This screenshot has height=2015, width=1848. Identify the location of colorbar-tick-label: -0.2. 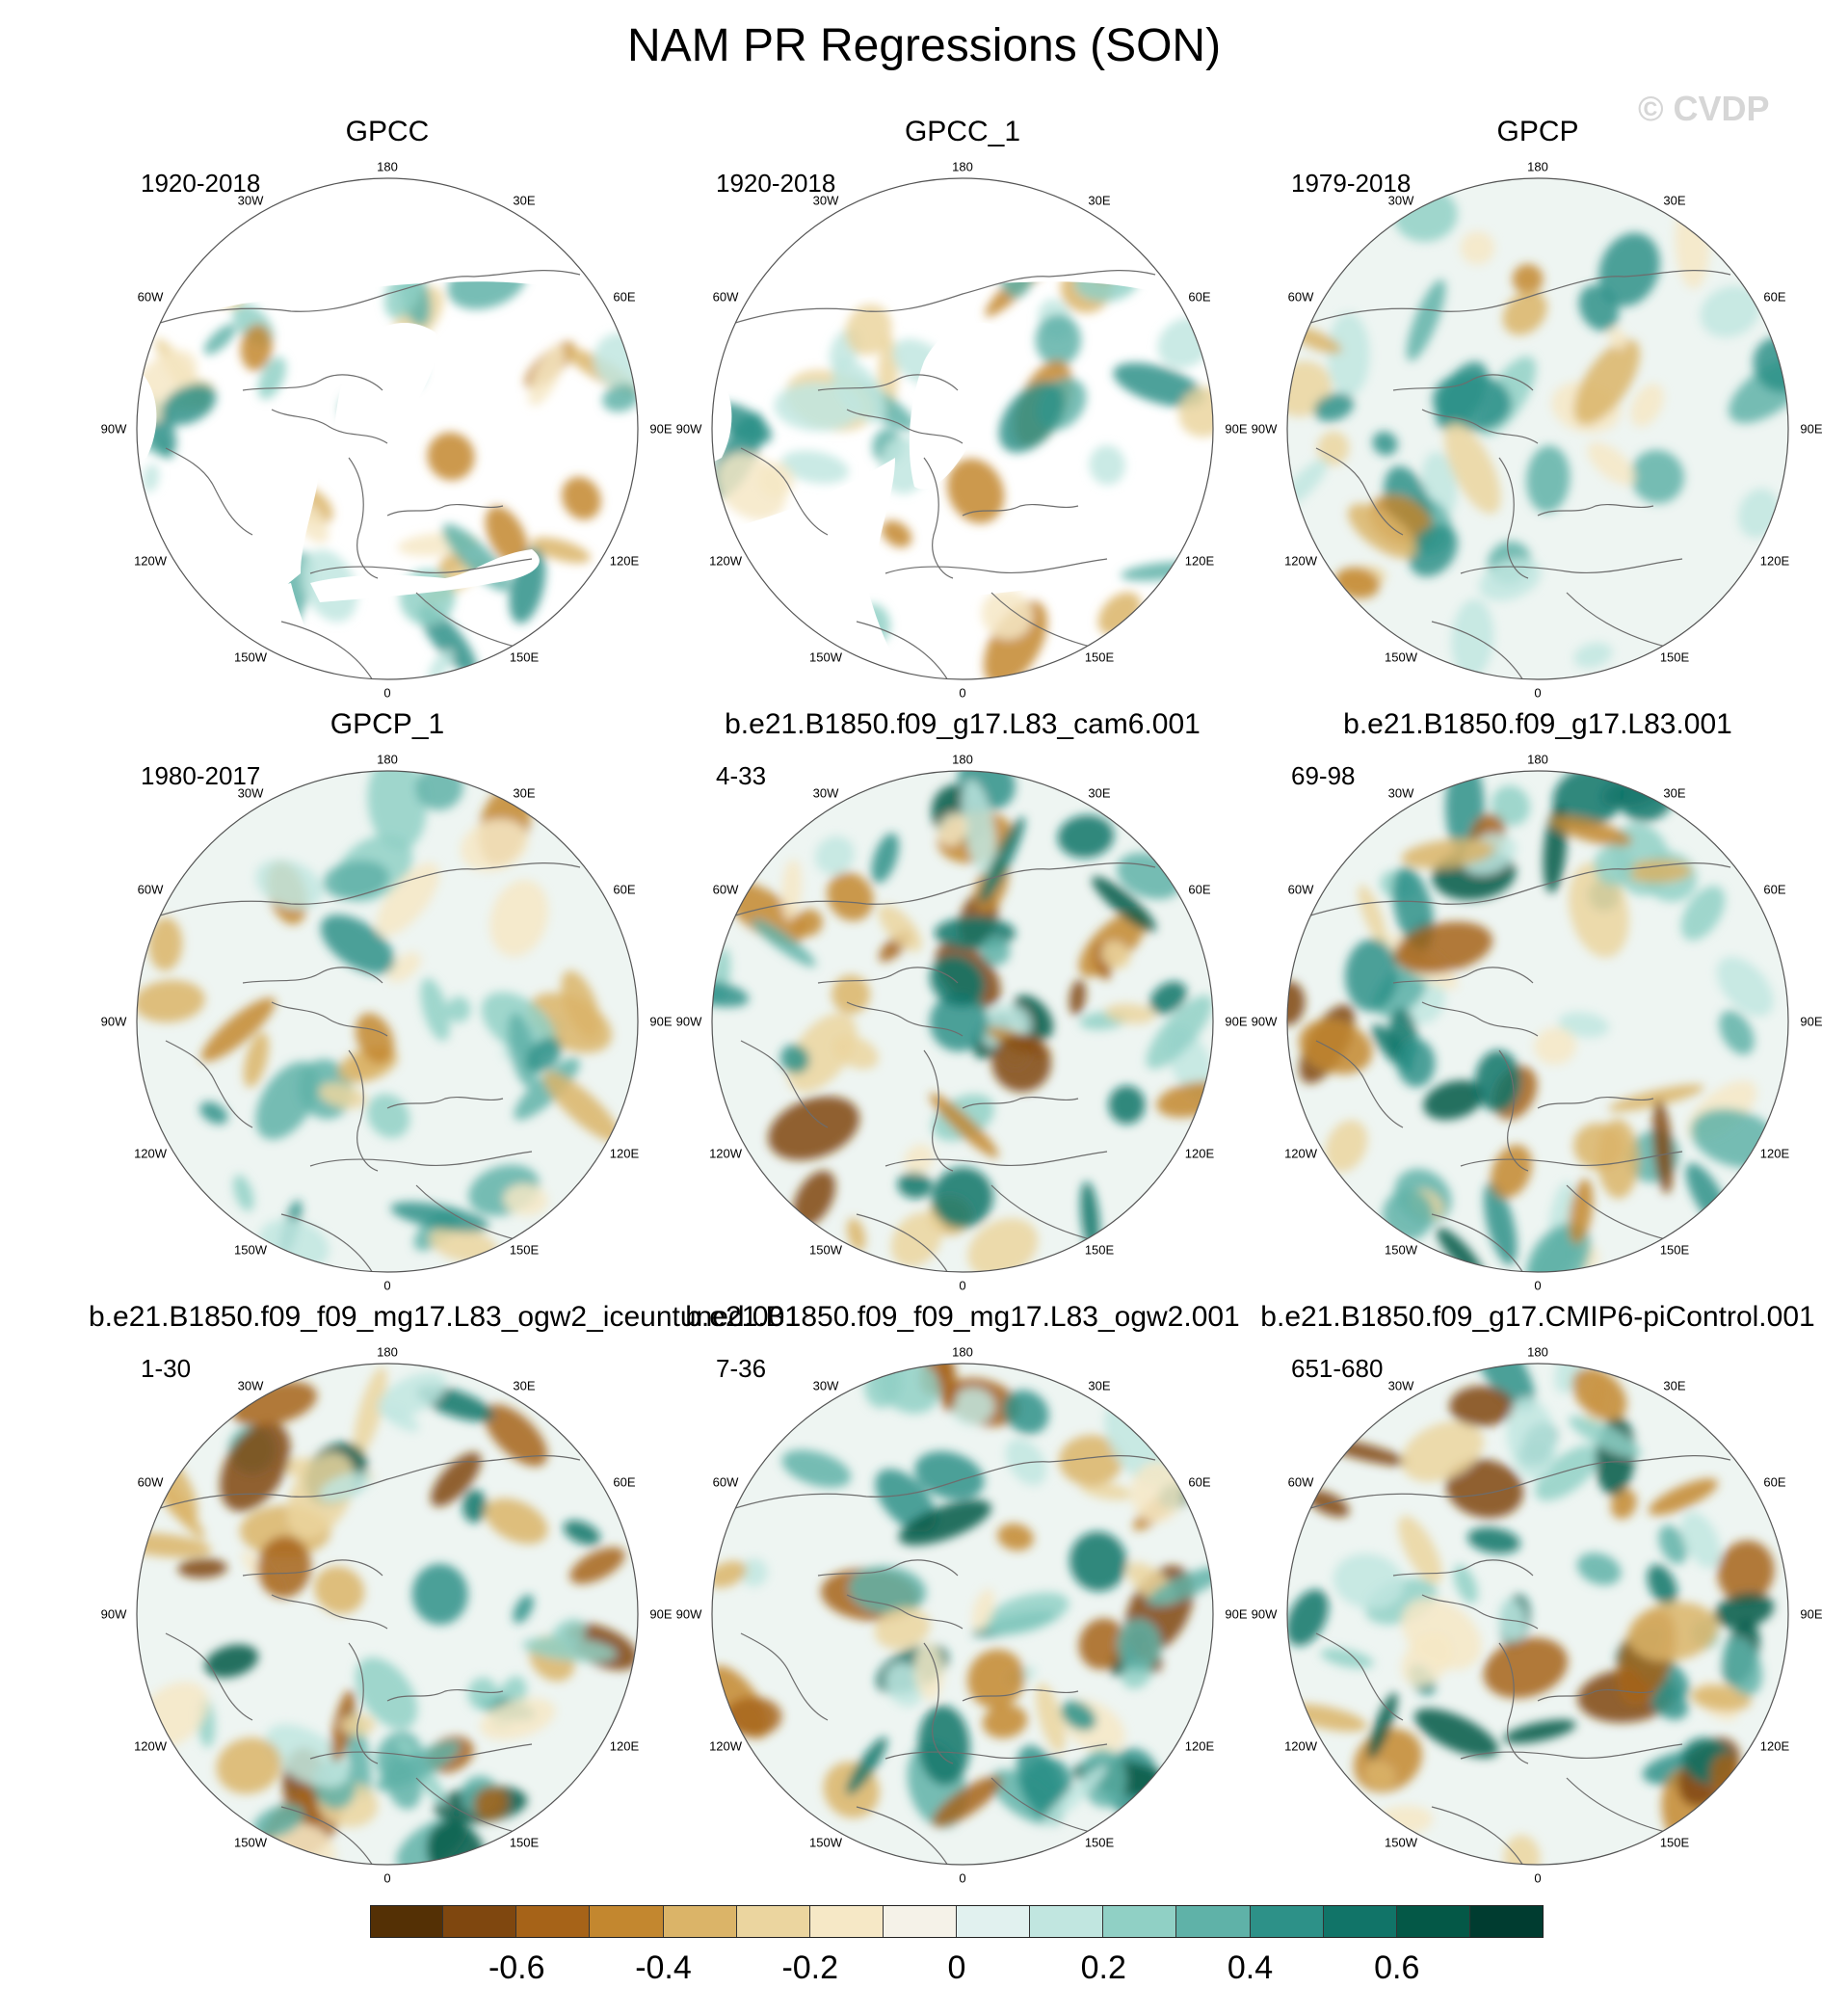
(810, 1967).